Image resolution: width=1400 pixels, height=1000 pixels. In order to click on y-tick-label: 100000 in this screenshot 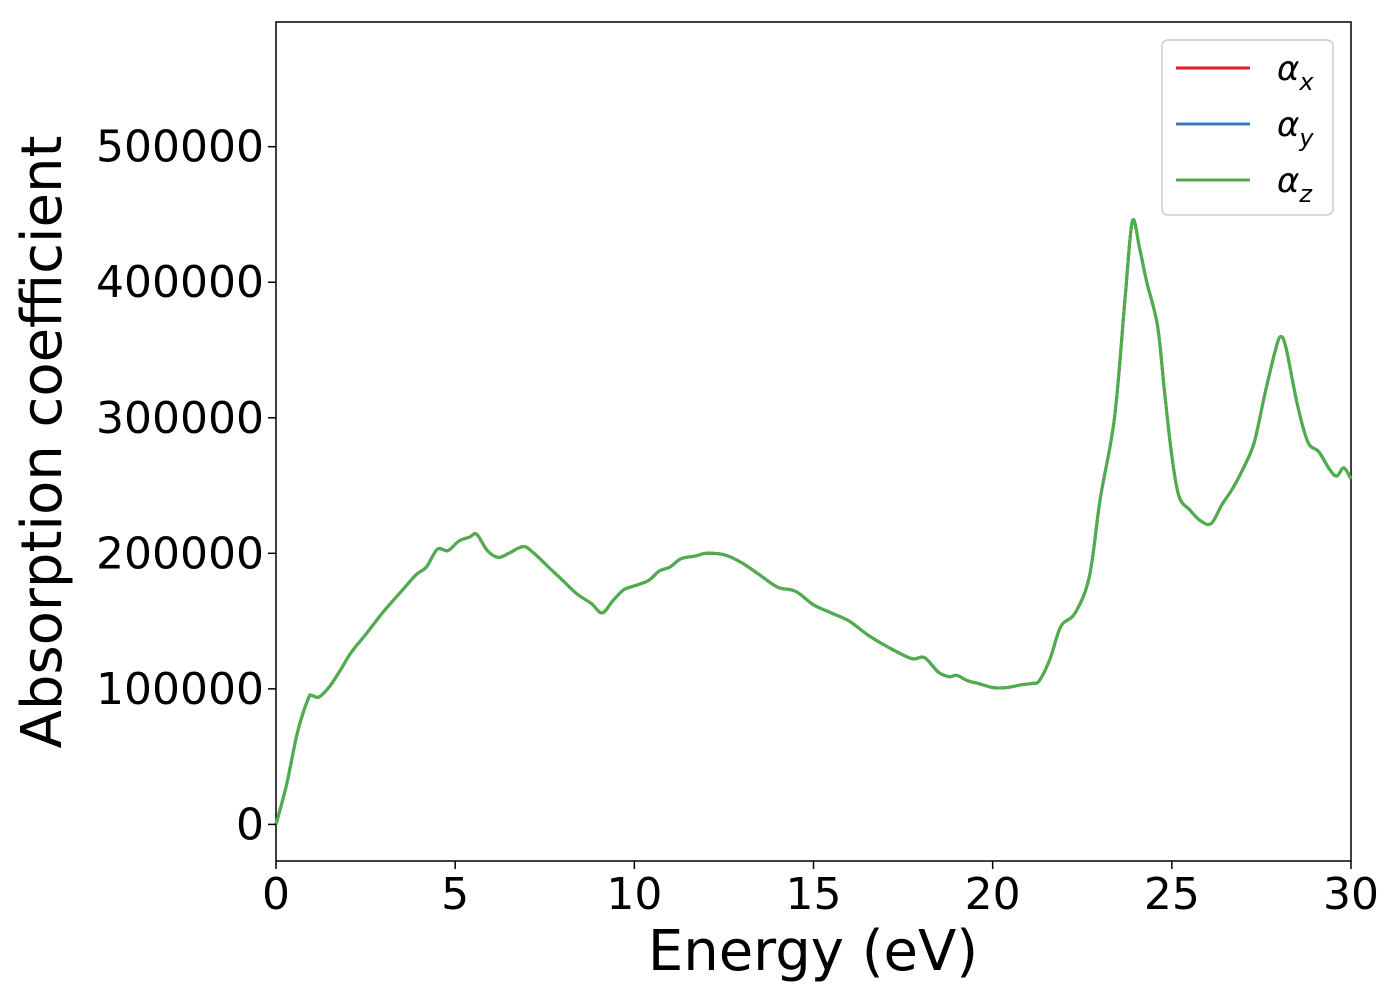, I will do `click(180, 689)`.